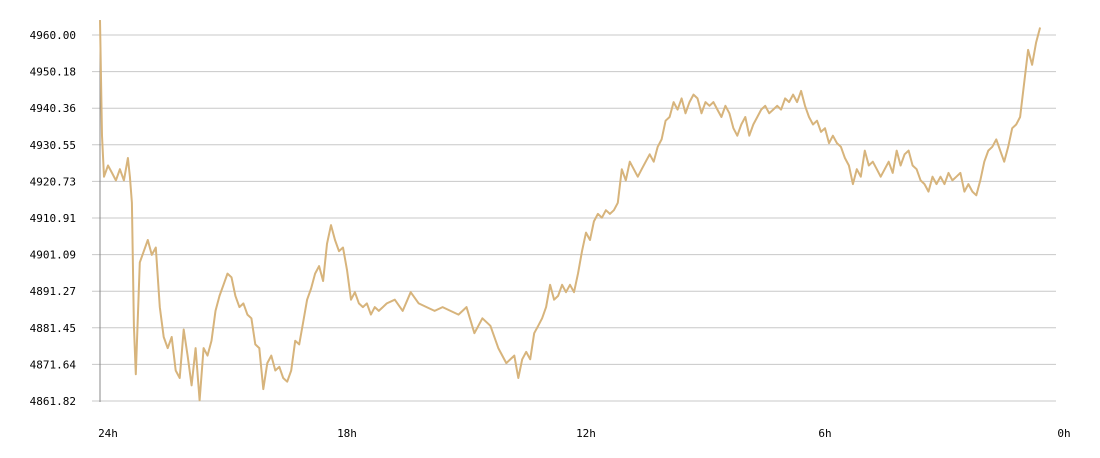 The width and height of the screenshot is (1100, 458). Describe the element at coordinates (53, 145) in the screenshot. I see `y-tick-label: 4930.55` at that location.